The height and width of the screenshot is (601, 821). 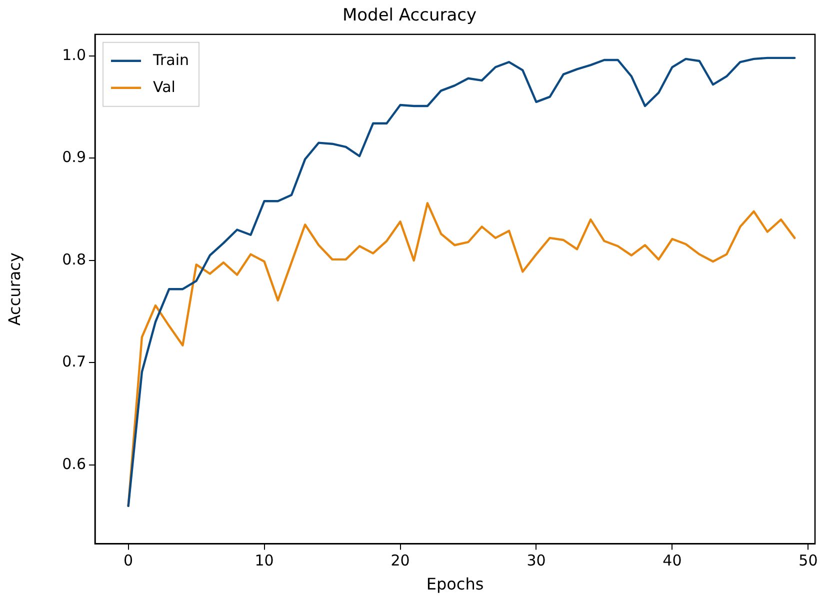 I want to click on y-tick-label: 0.8, so click(x=74, y=259).